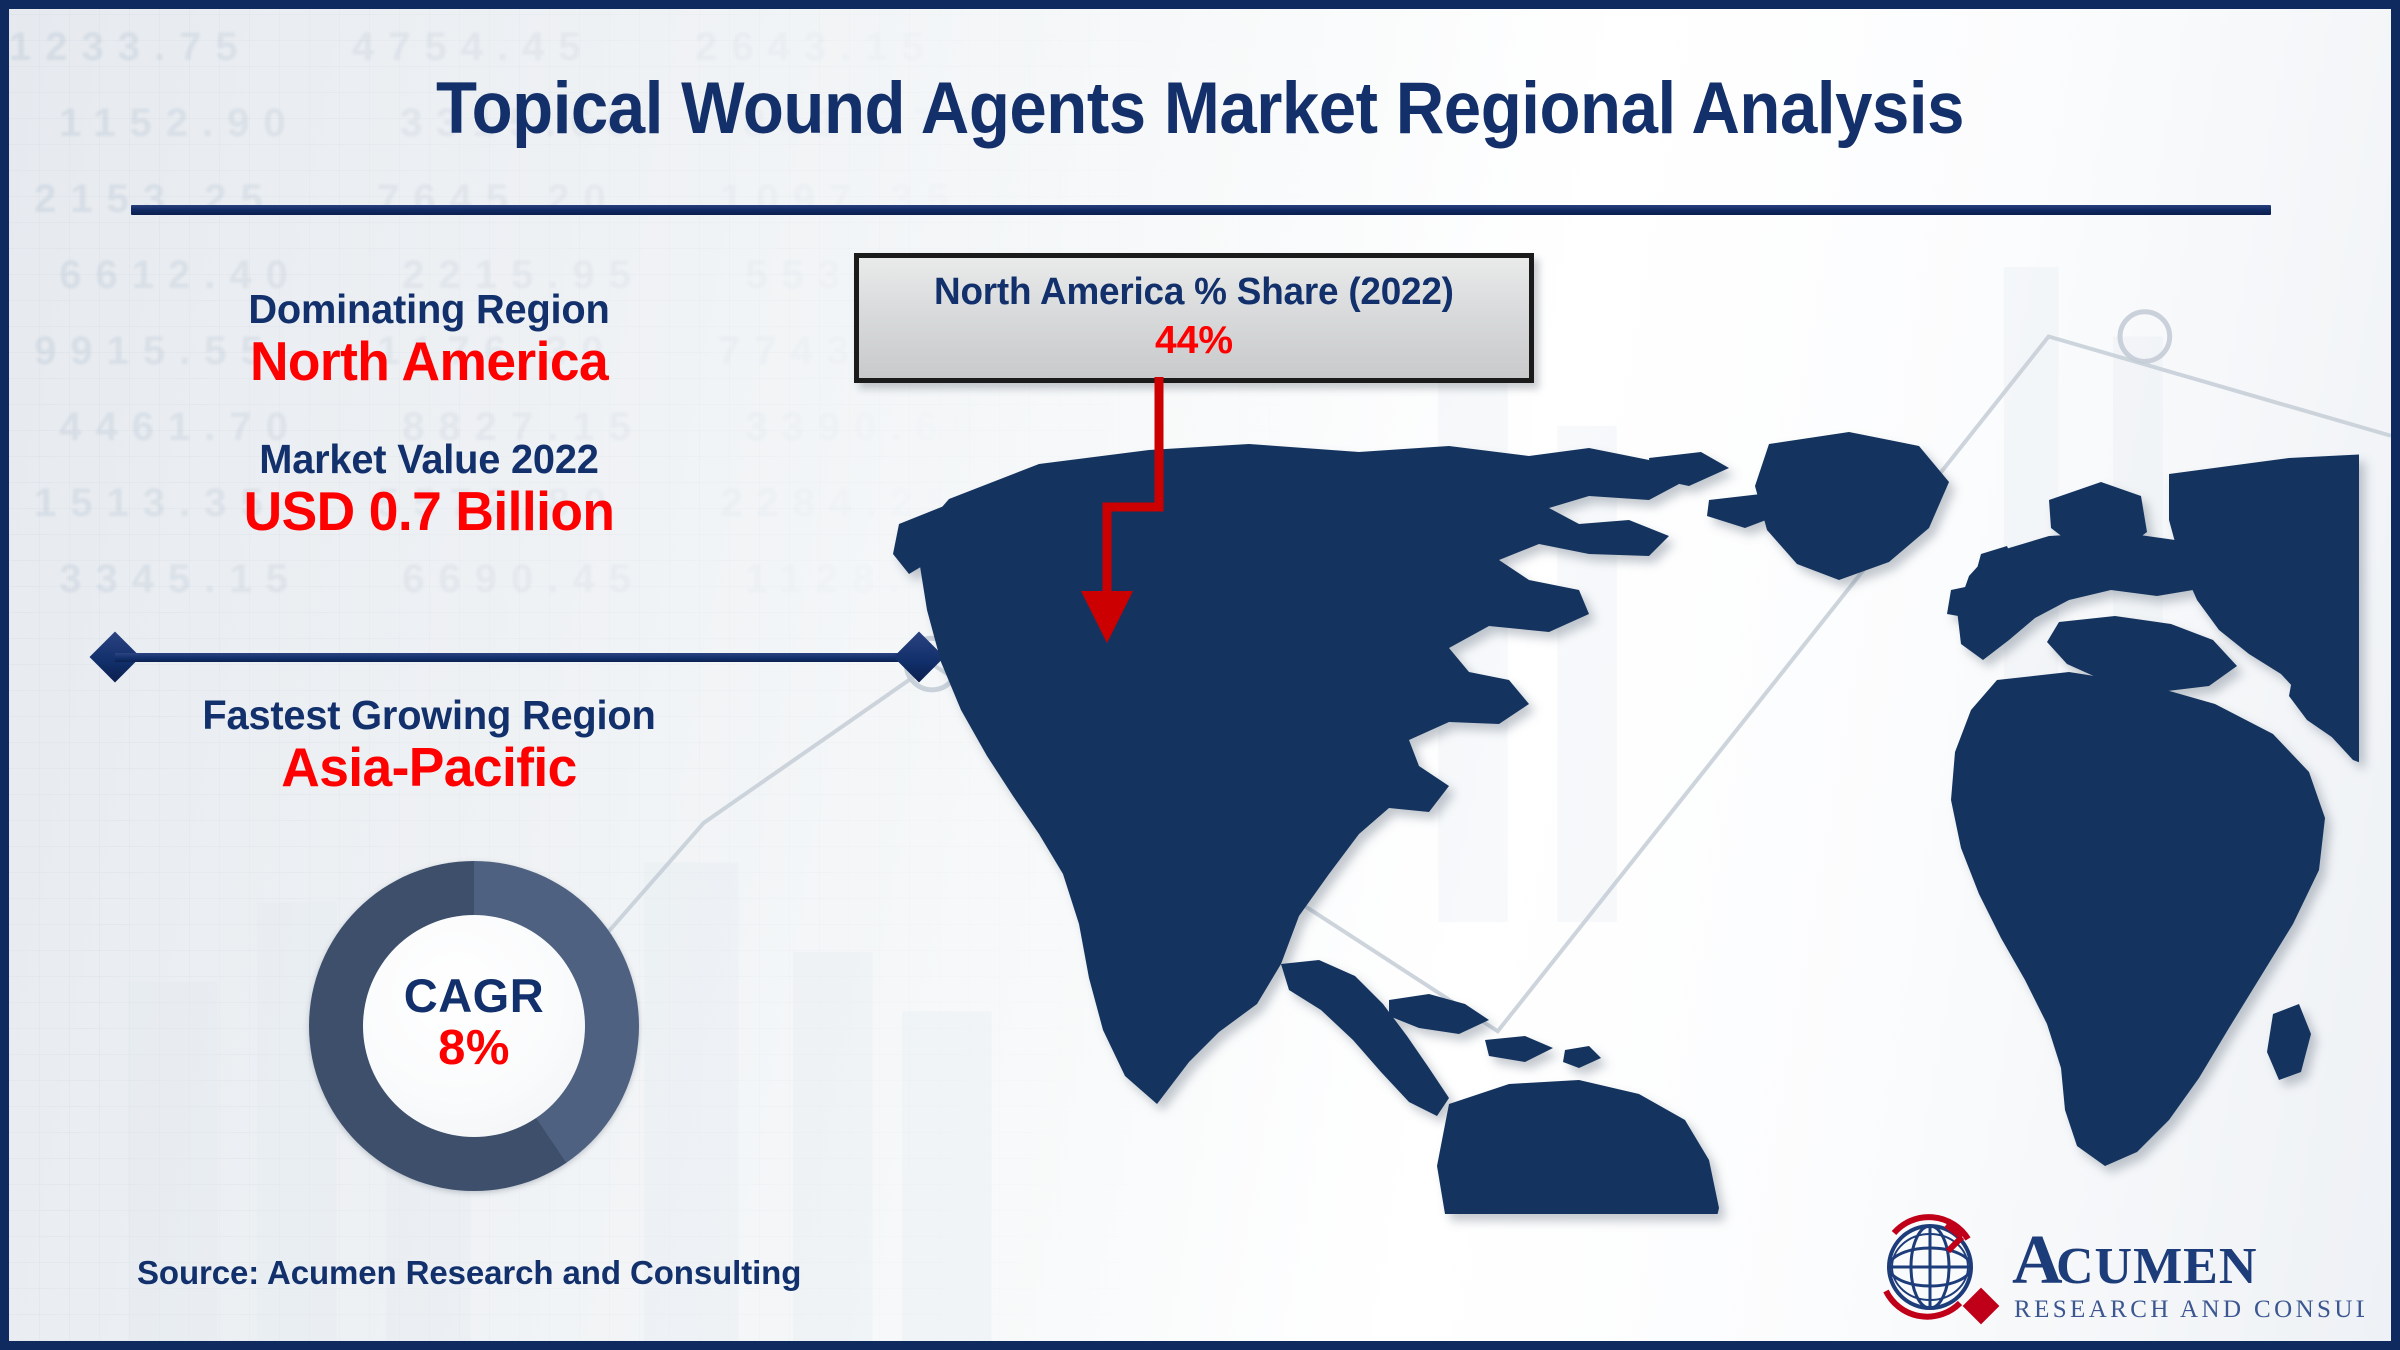 Image resolution: width=2400 pixels, height=1350 pixels. I want to click on title-divider, so click(1201, 210).